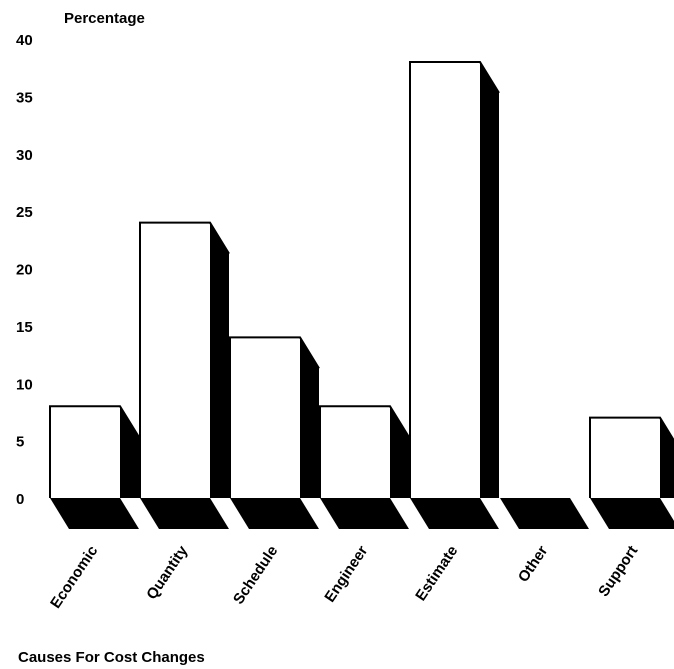 The height and width of the screenshot is (669, 674). Describe the element at coordinates (104, 18) in the screenshot. I see `y-axis-label: Percentage` at that location.